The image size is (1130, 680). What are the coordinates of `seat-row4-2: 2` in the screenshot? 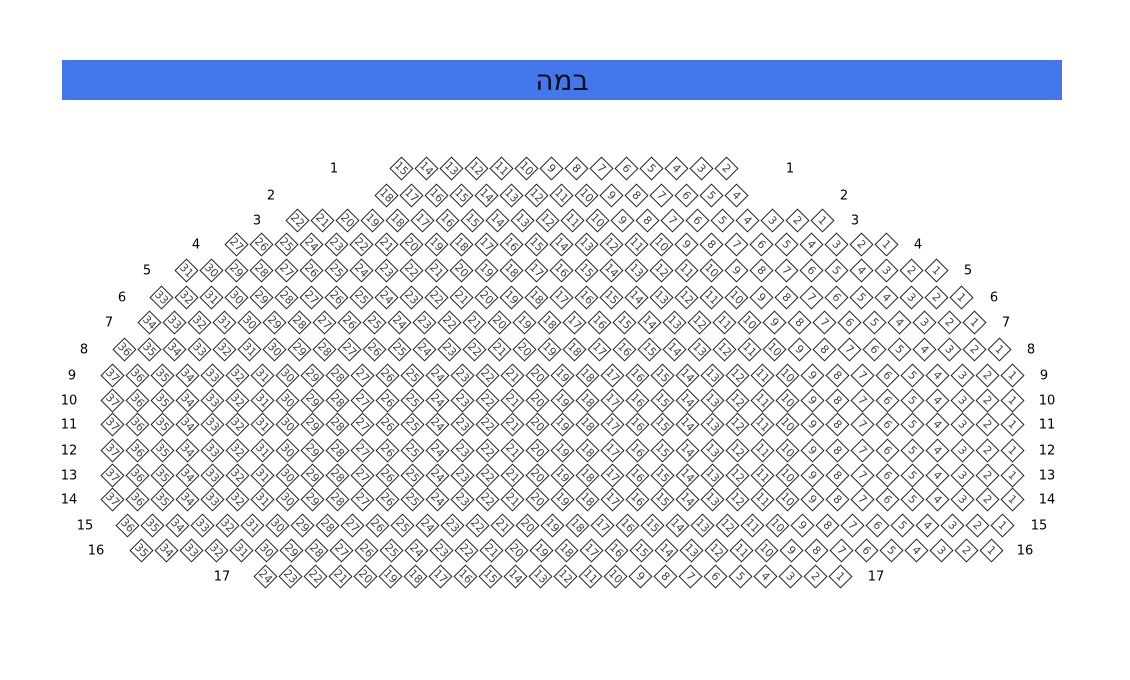 It's located at (861, 244).